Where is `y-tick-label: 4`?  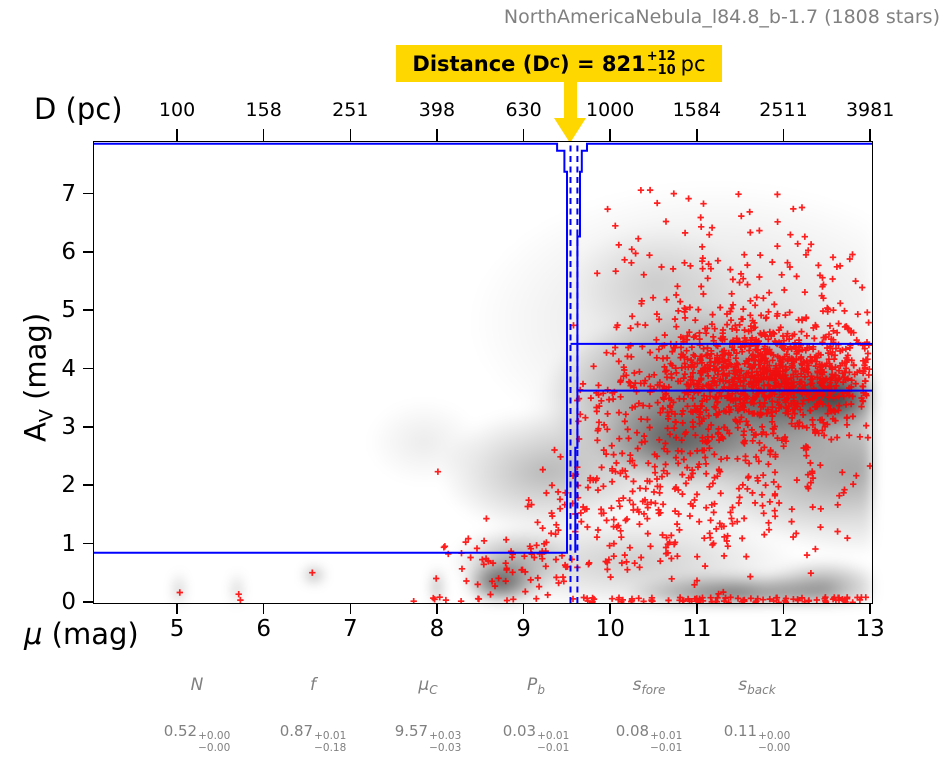 y-tick-label: 4 is located at coordinates (68, 368).